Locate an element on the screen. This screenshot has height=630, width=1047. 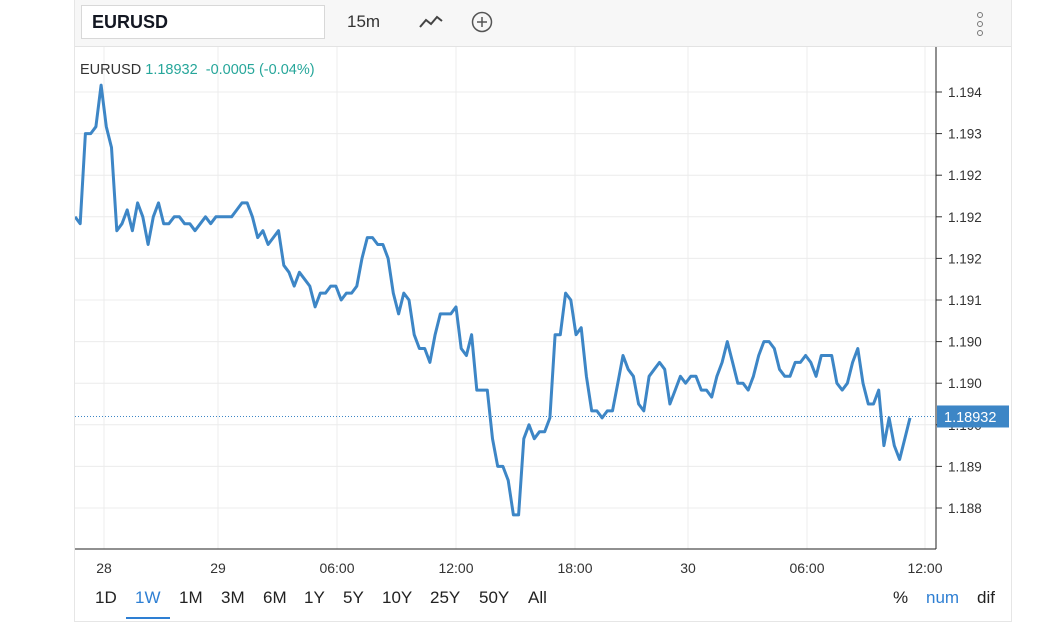
y-tick-label: 1.191 is located at coordinates (965, 300).